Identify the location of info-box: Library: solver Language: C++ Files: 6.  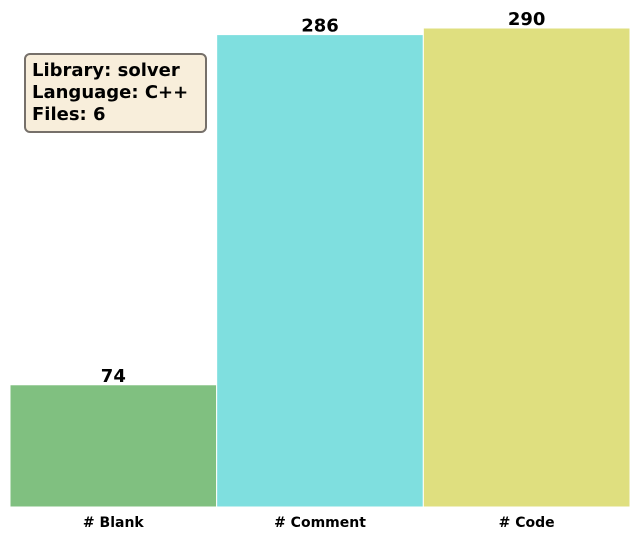
(115, 93).